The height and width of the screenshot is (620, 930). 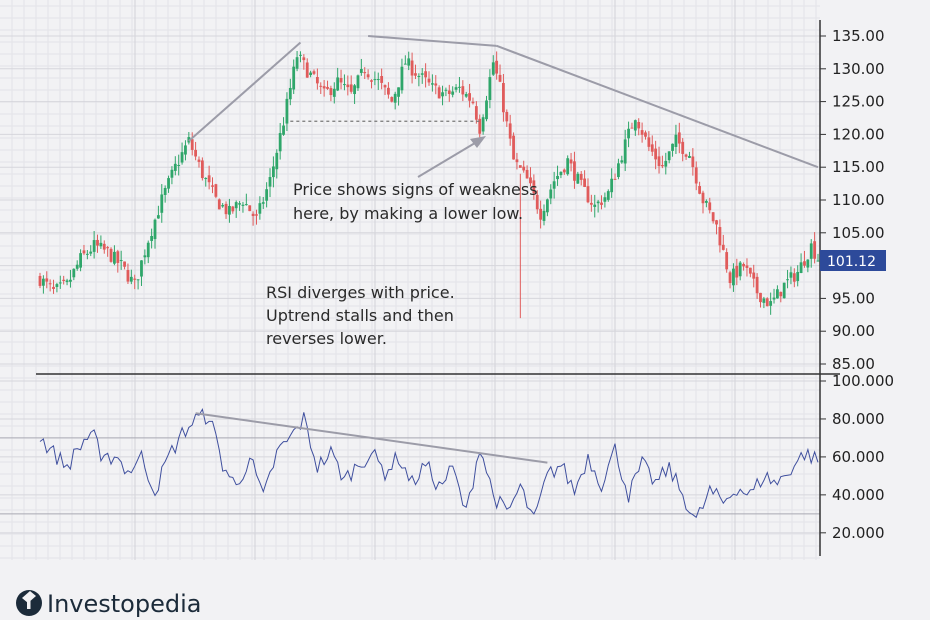 I want to click on annotation-rsi-line2: Uptrend stalls and then, so click(x=360, y=315).